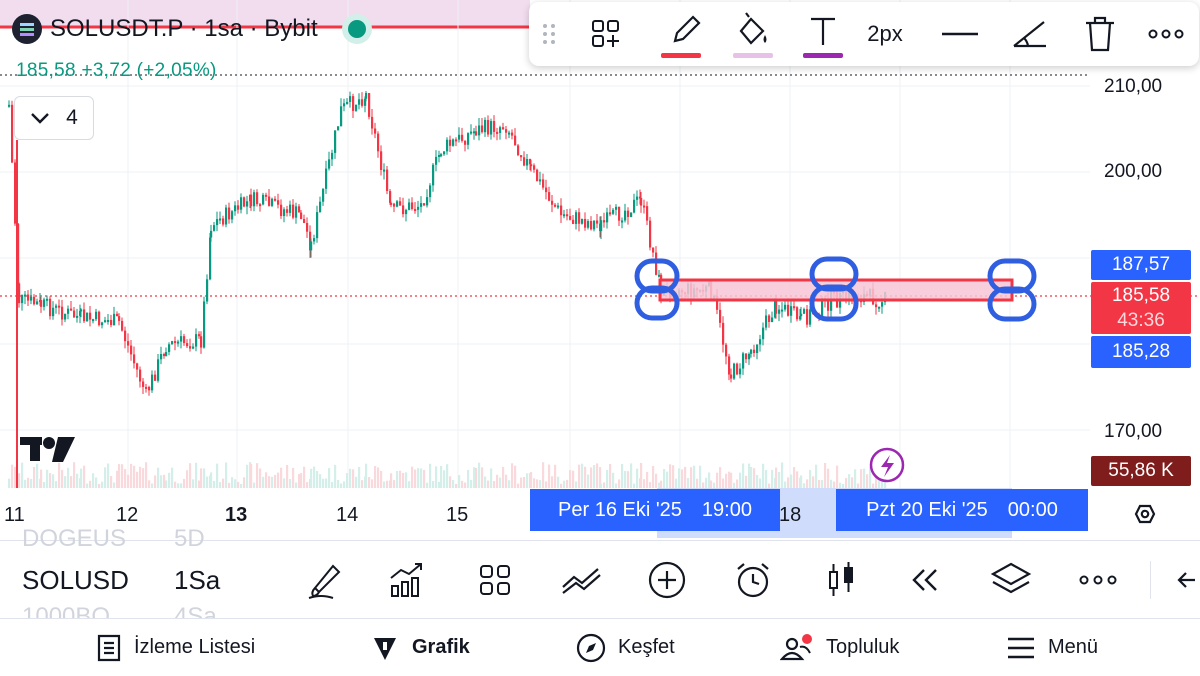 Image resolution: width=1200 pixels, height=676 pixels. I want to click on line-style-button, so click(960, 34).